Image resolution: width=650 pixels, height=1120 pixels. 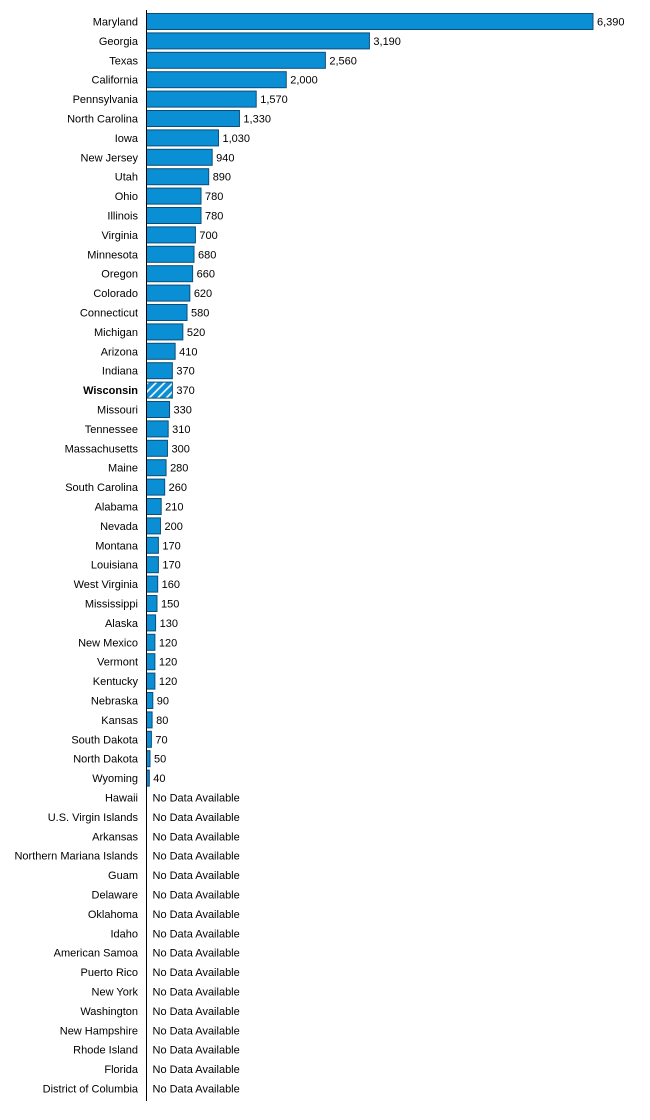 I want to click on category-label: Alabama, so click(x=117, y=508).